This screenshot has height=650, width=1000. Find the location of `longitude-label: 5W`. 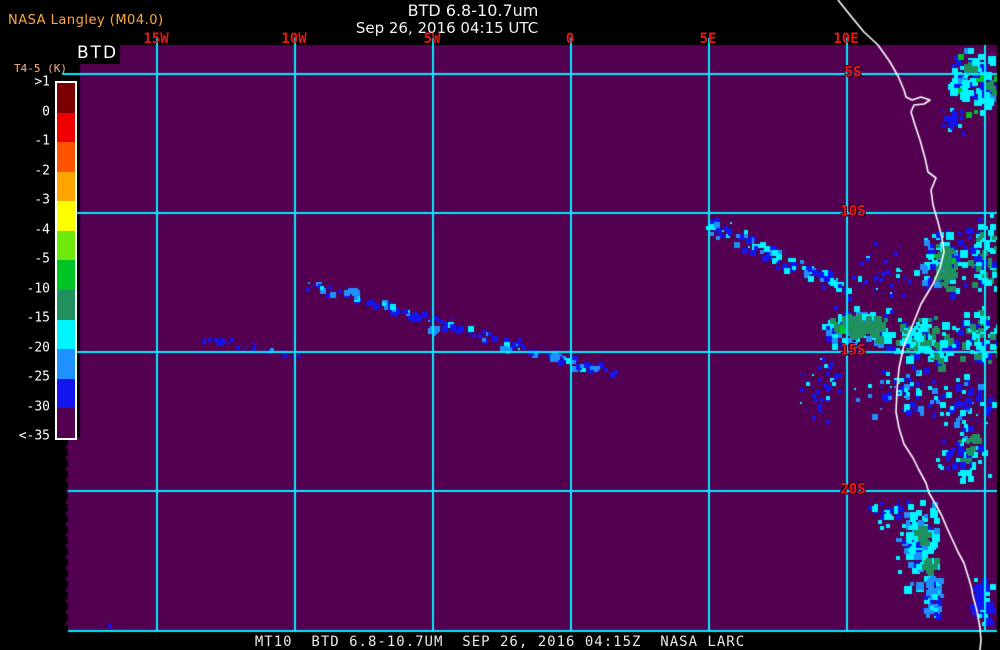

longitude-label: 5W is located at coordinates (432, 39).